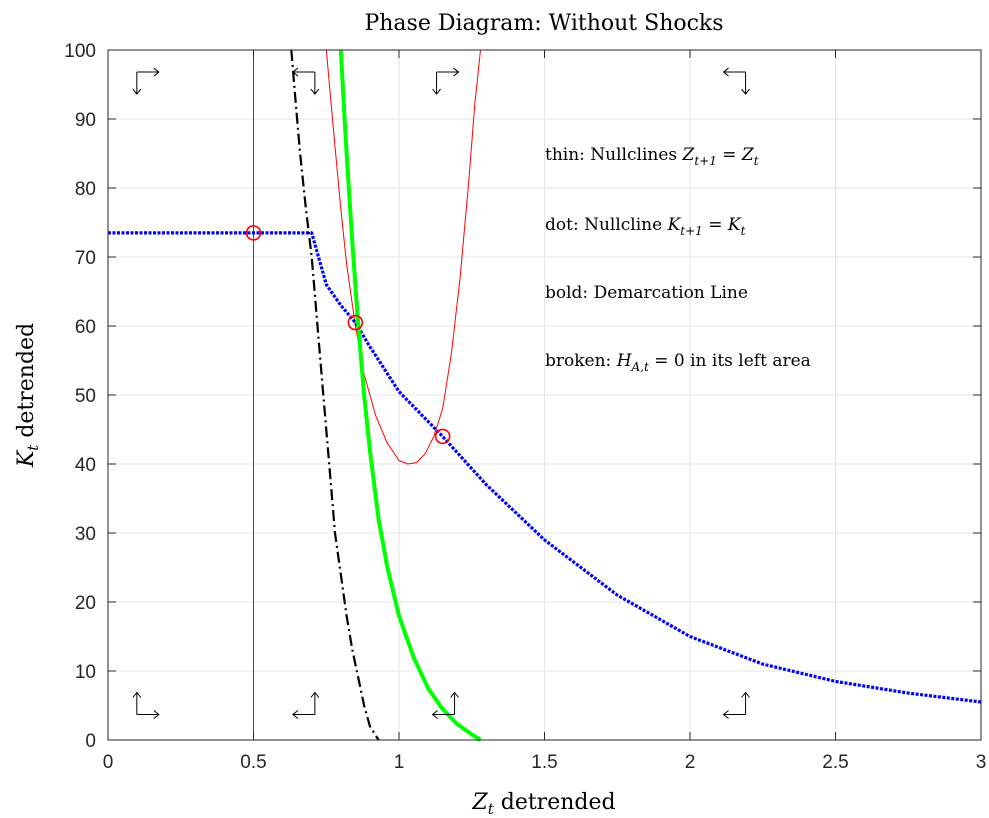  Describe the element at coordinates (33, 447) in the screenshot. I see `y-axis-label-sub: t` at that location.